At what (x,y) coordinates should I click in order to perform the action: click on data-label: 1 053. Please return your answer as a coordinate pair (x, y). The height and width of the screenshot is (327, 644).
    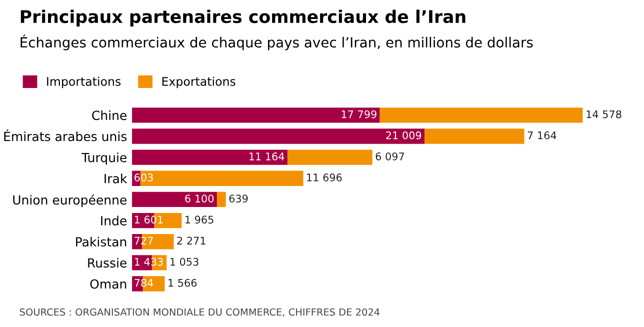
    Looking at the image, I should click on (184, 262).